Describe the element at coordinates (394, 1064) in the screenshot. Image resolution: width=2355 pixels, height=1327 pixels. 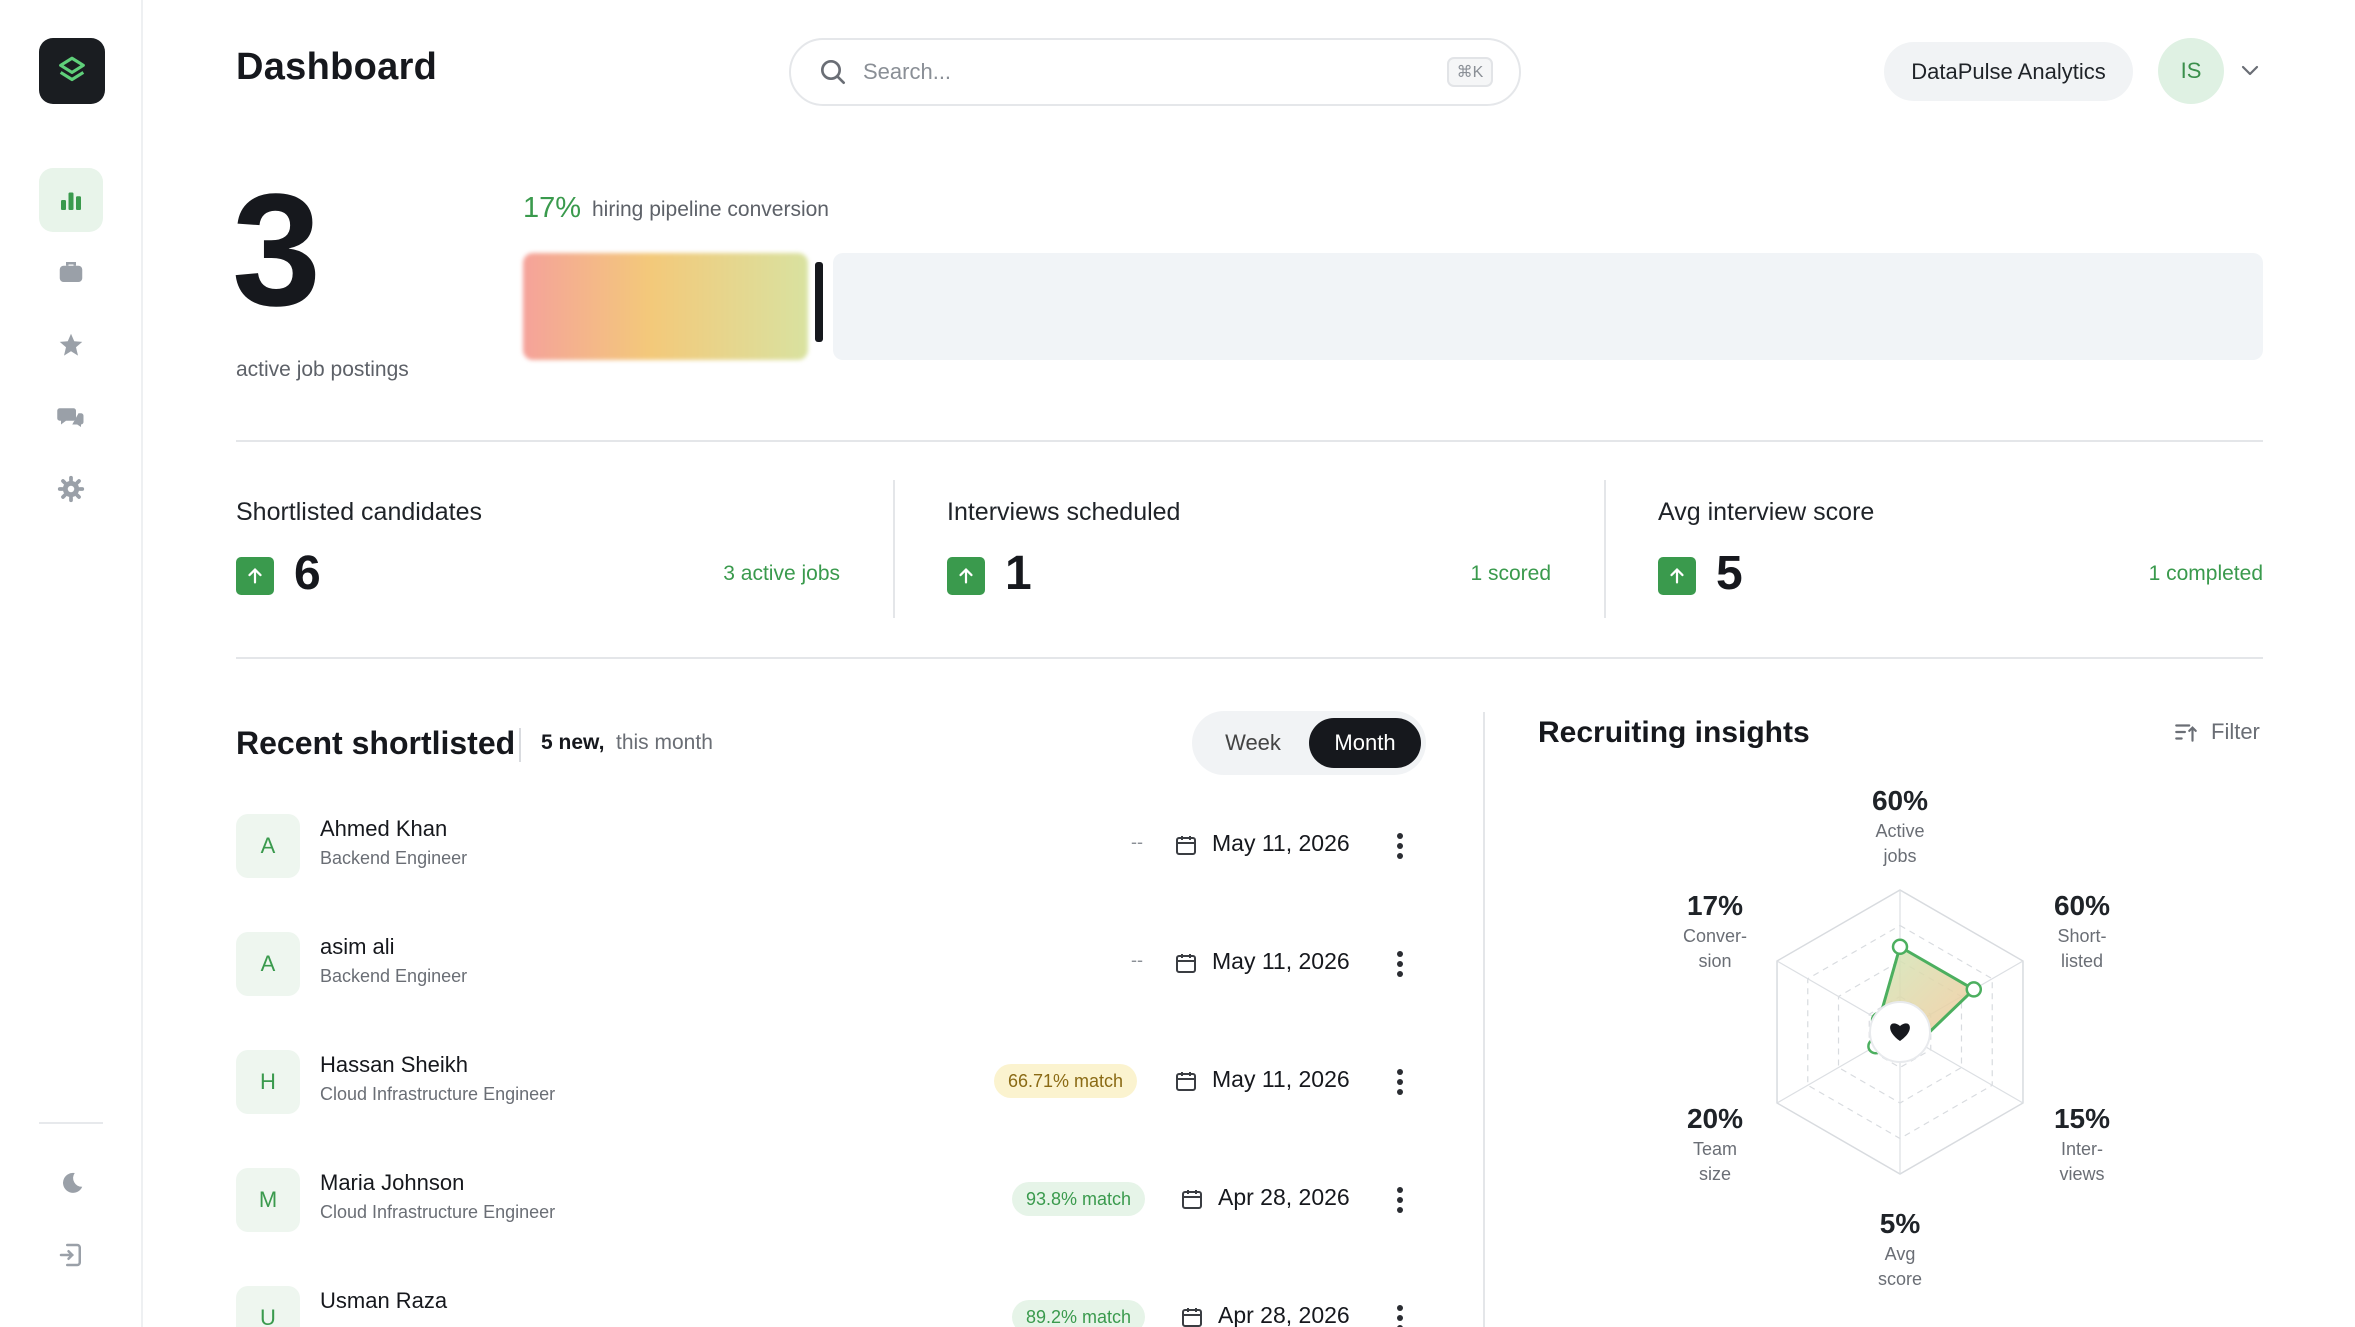
I see `candidate-name: Hassan Sheikh` at that location.